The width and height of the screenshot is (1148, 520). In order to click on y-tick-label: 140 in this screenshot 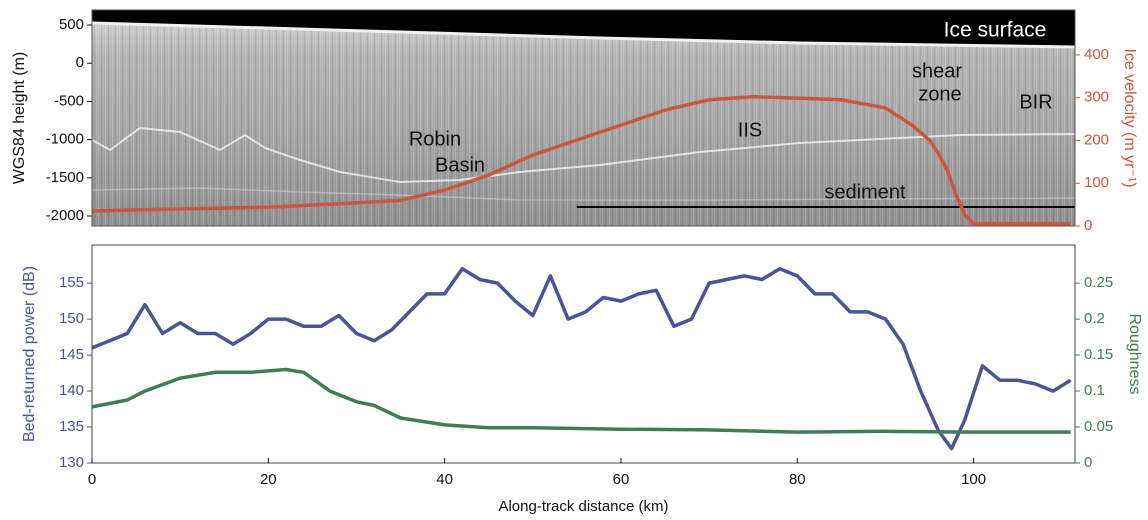, I will do `click(71, 390)`.